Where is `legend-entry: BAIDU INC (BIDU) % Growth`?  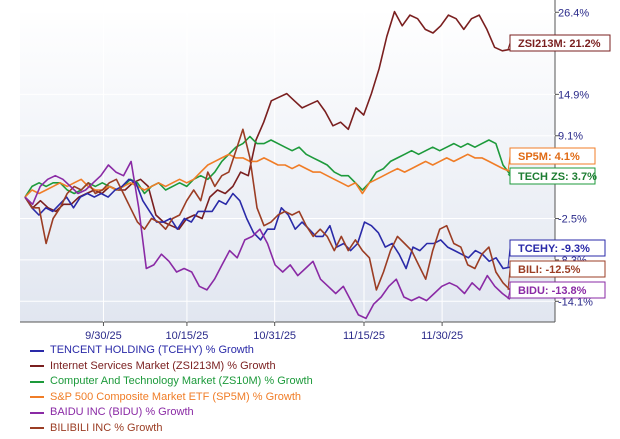
legend-entry: BAIDU INC (BIDU) % Growth is located at coordinates (171, 413).